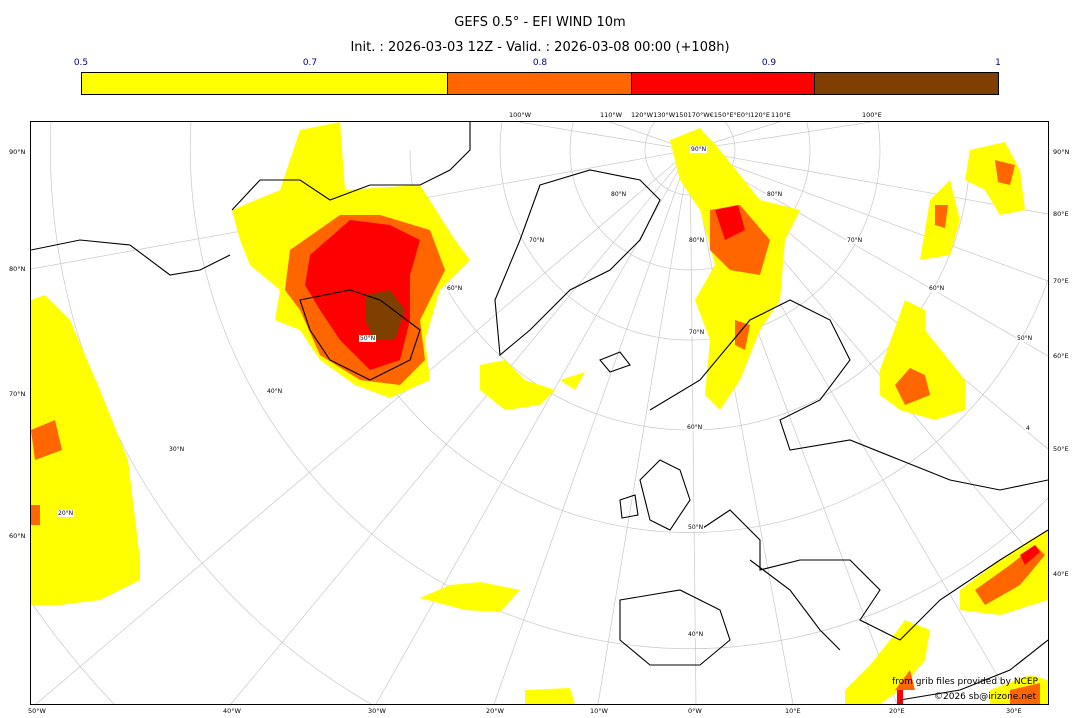 Image resolution: width=1080 pixels, height=718 pixels. I want to click on axis-right-label: 40°E, so click(1061, 574).